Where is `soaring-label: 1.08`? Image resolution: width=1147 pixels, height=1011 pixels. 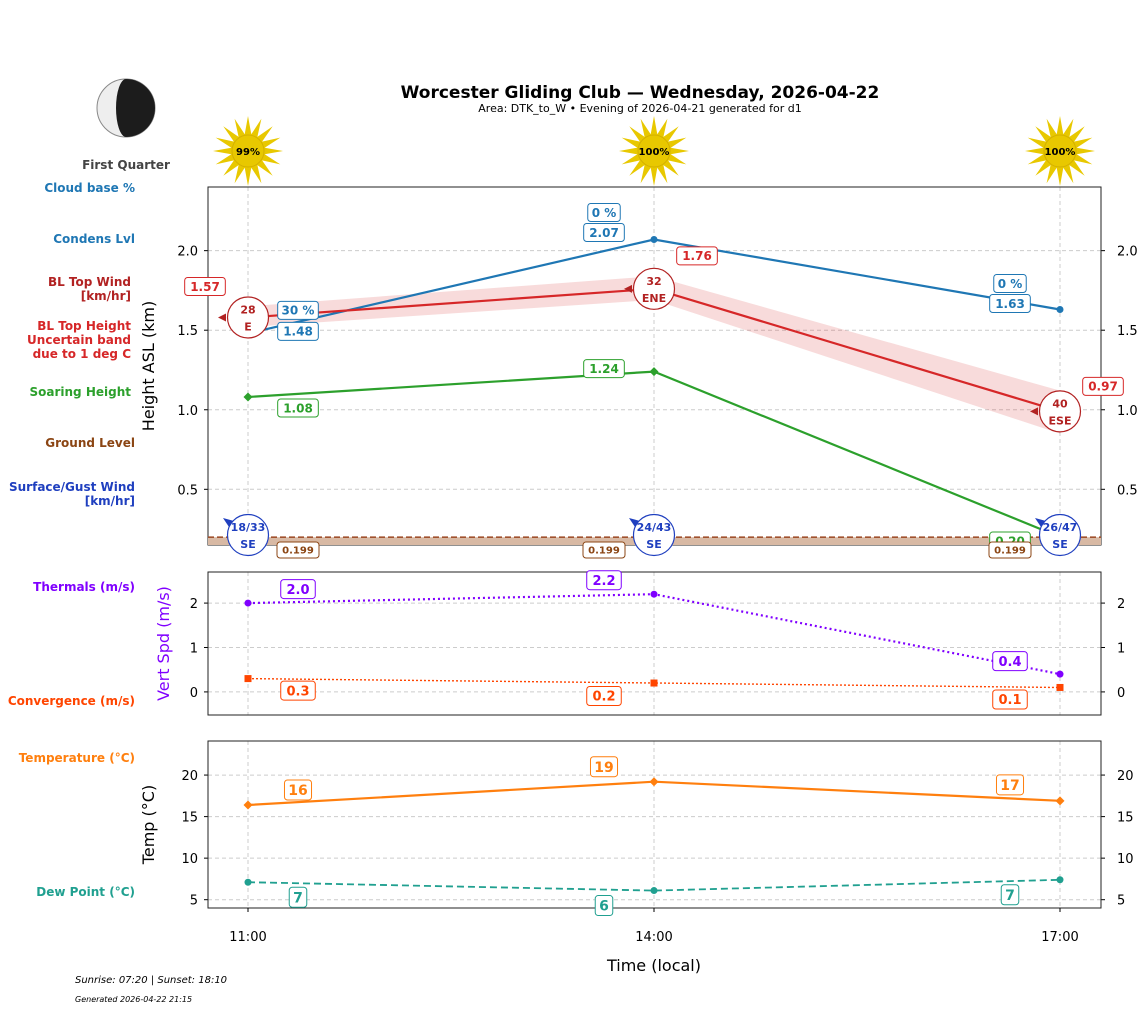
soaring-label: 1.08 is located at coordinates (298, 408).